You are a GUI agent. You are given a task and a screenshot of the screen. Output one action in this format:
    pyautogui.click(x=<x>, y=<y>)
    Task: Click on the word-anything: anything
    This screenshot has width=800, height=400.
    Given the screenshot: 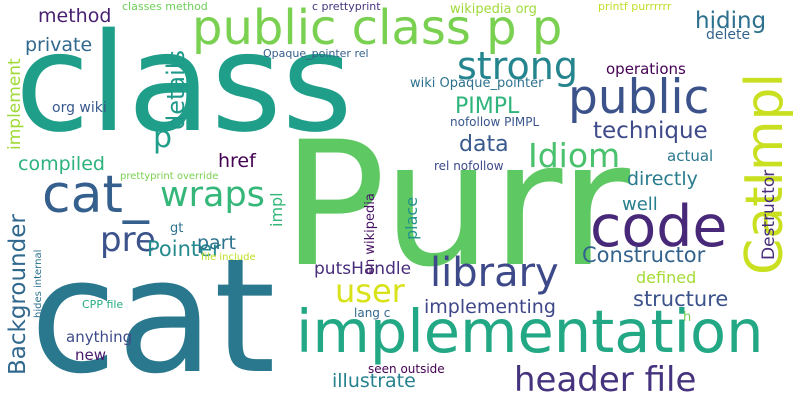 What is the action you would take?
    pyautogui.click(x=99, y=337)
    